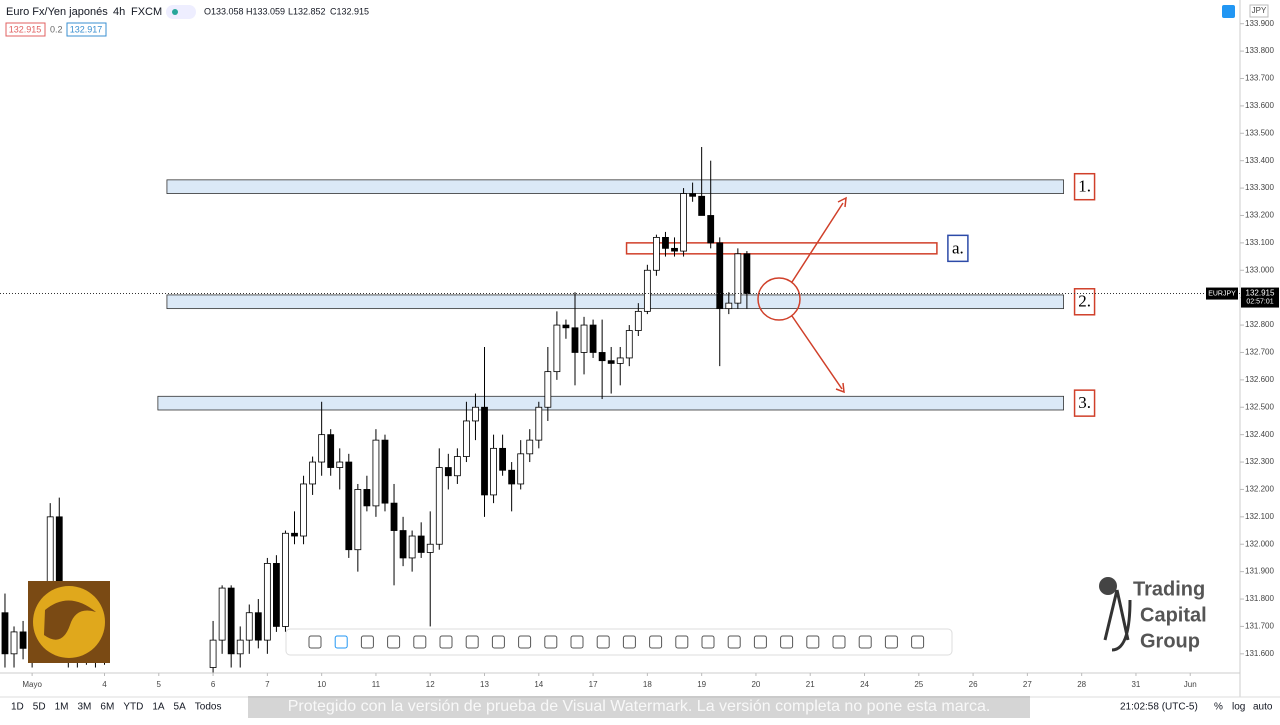 This screenshot has height=725, width=1280. I want to click on range-buttons: 1D 5D 1M 3M 6M YTD 1A 5A Todos, so click(116, 707).